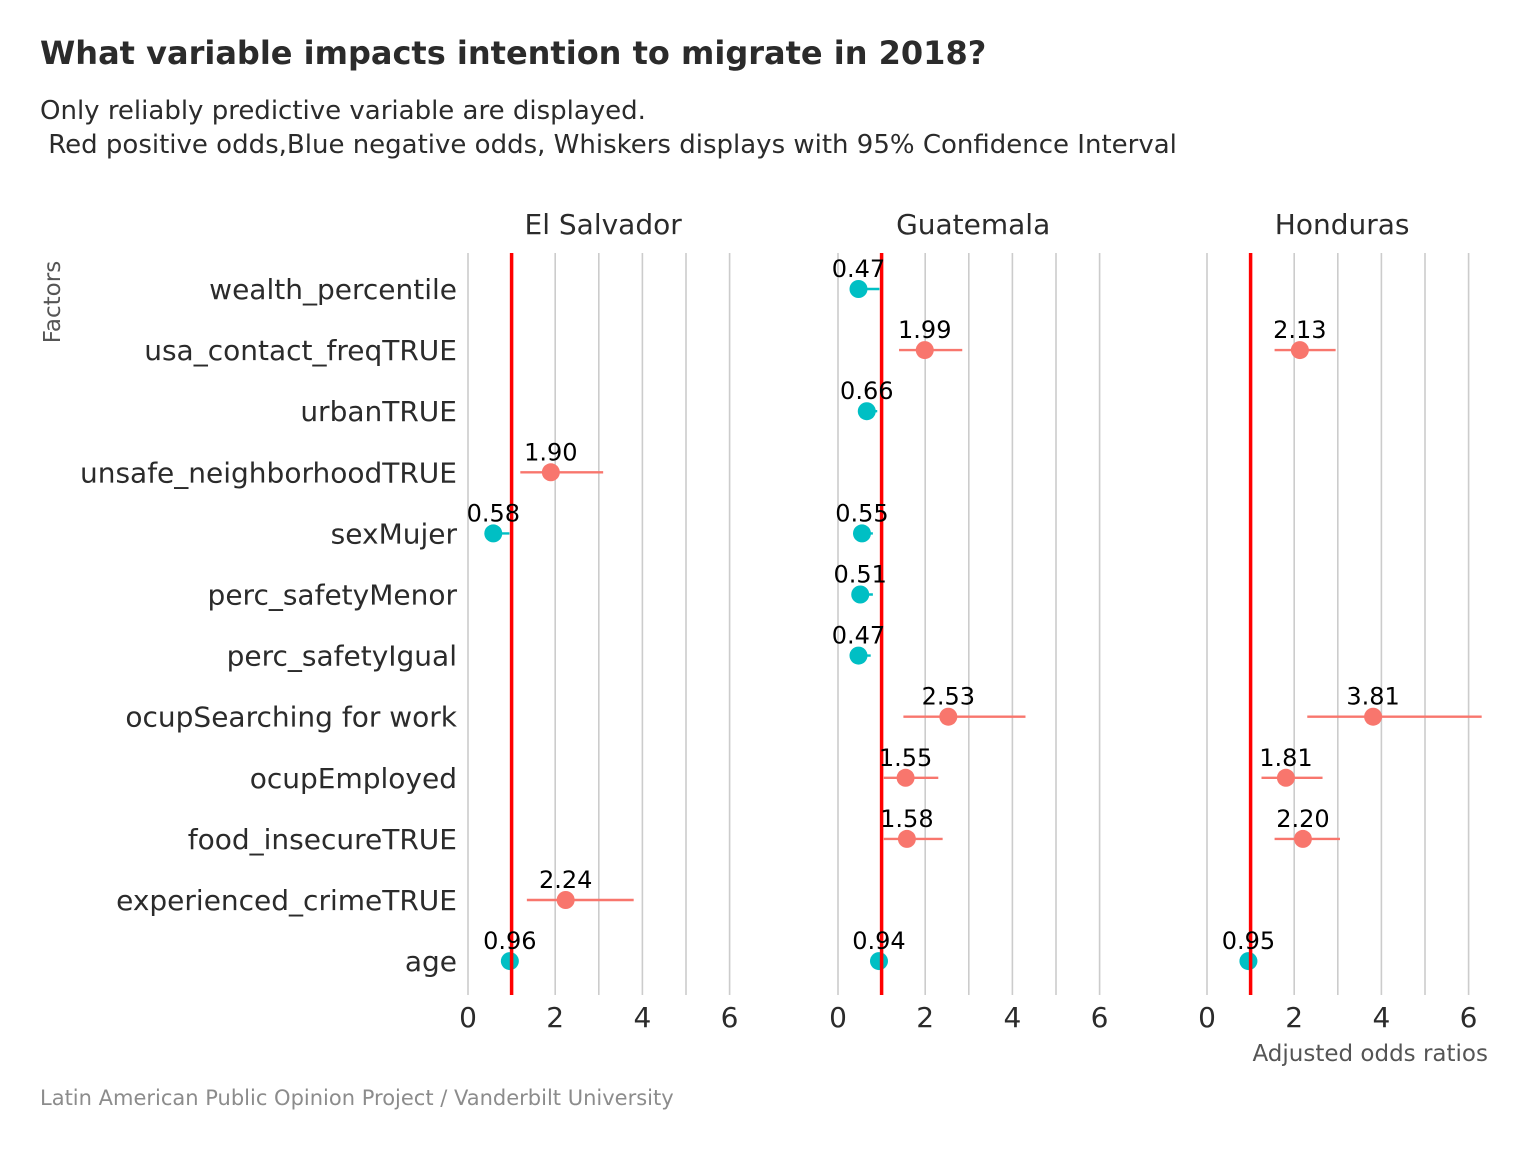 Image resolution: width=1536 pixels, height=1152 pixels. Describe the element at coordinates (948, 697) in the screenshot. I see `data-label-guatemala-ocupsearching-for-work: 2.53` at that location.